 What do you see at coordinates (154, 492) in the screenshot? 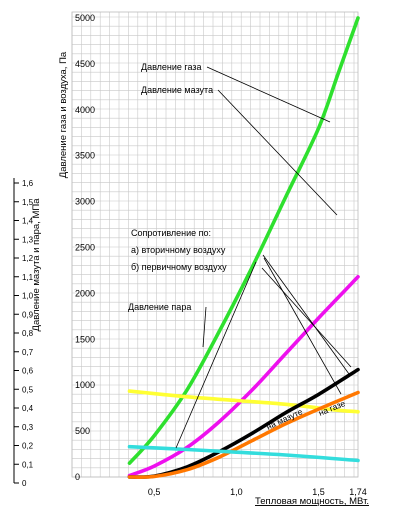
I see `x-tick-label: 0,5` at bounding box center [154, 492].